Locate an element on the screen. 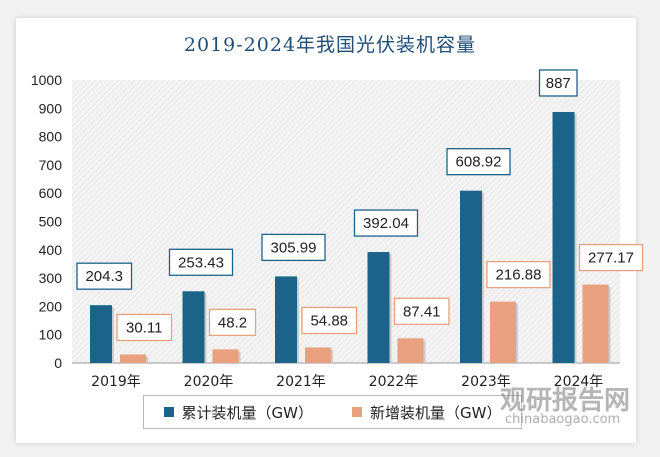 The image size is (660, 457). x-tick-label: 2020年 is located at coordinates (209, 382).